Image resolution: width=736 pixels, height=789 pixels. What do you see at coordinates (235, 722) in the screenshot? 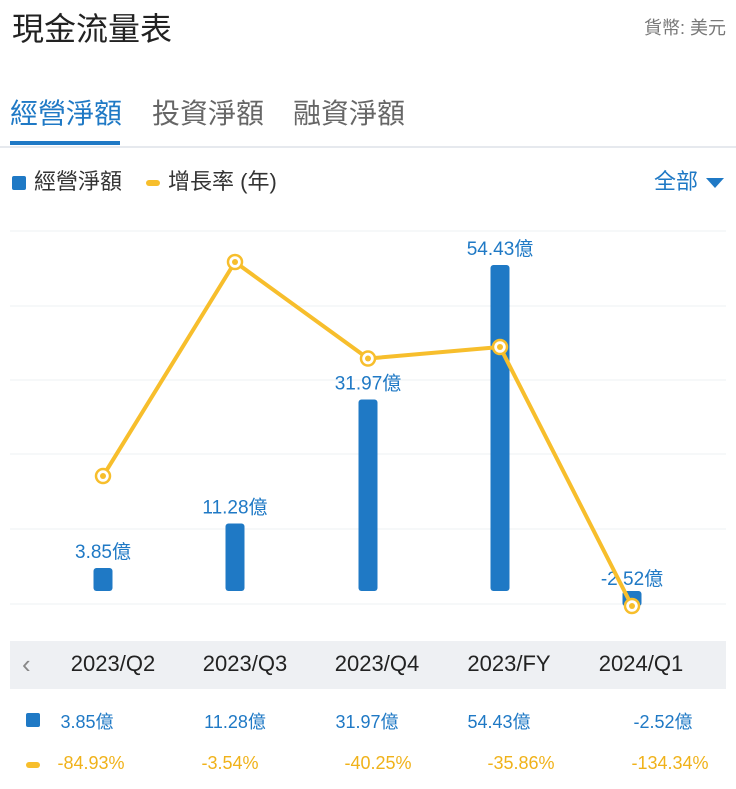
I see `bar-value-cell: 11.28億` at bounding box center [235, 722].